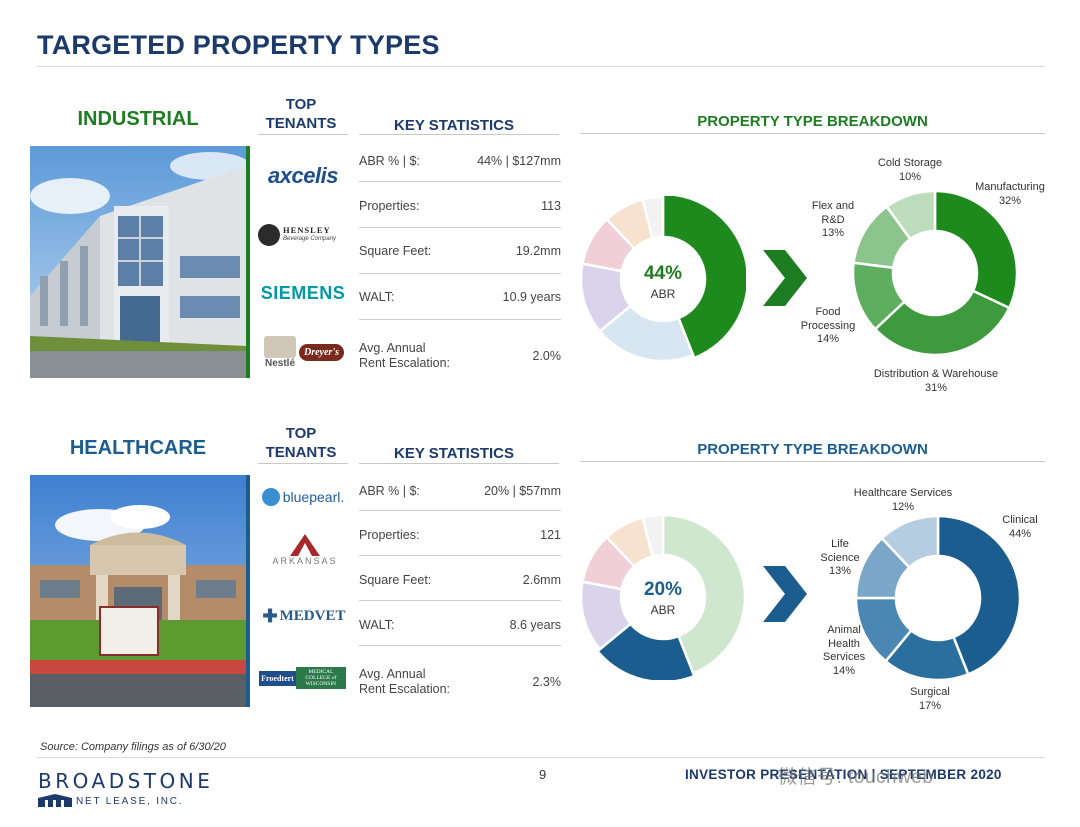 This screenshot has height=827, width=1080. I want to click on healthcare-tenants-heading: TOP TENANTS, so click(301, 443).